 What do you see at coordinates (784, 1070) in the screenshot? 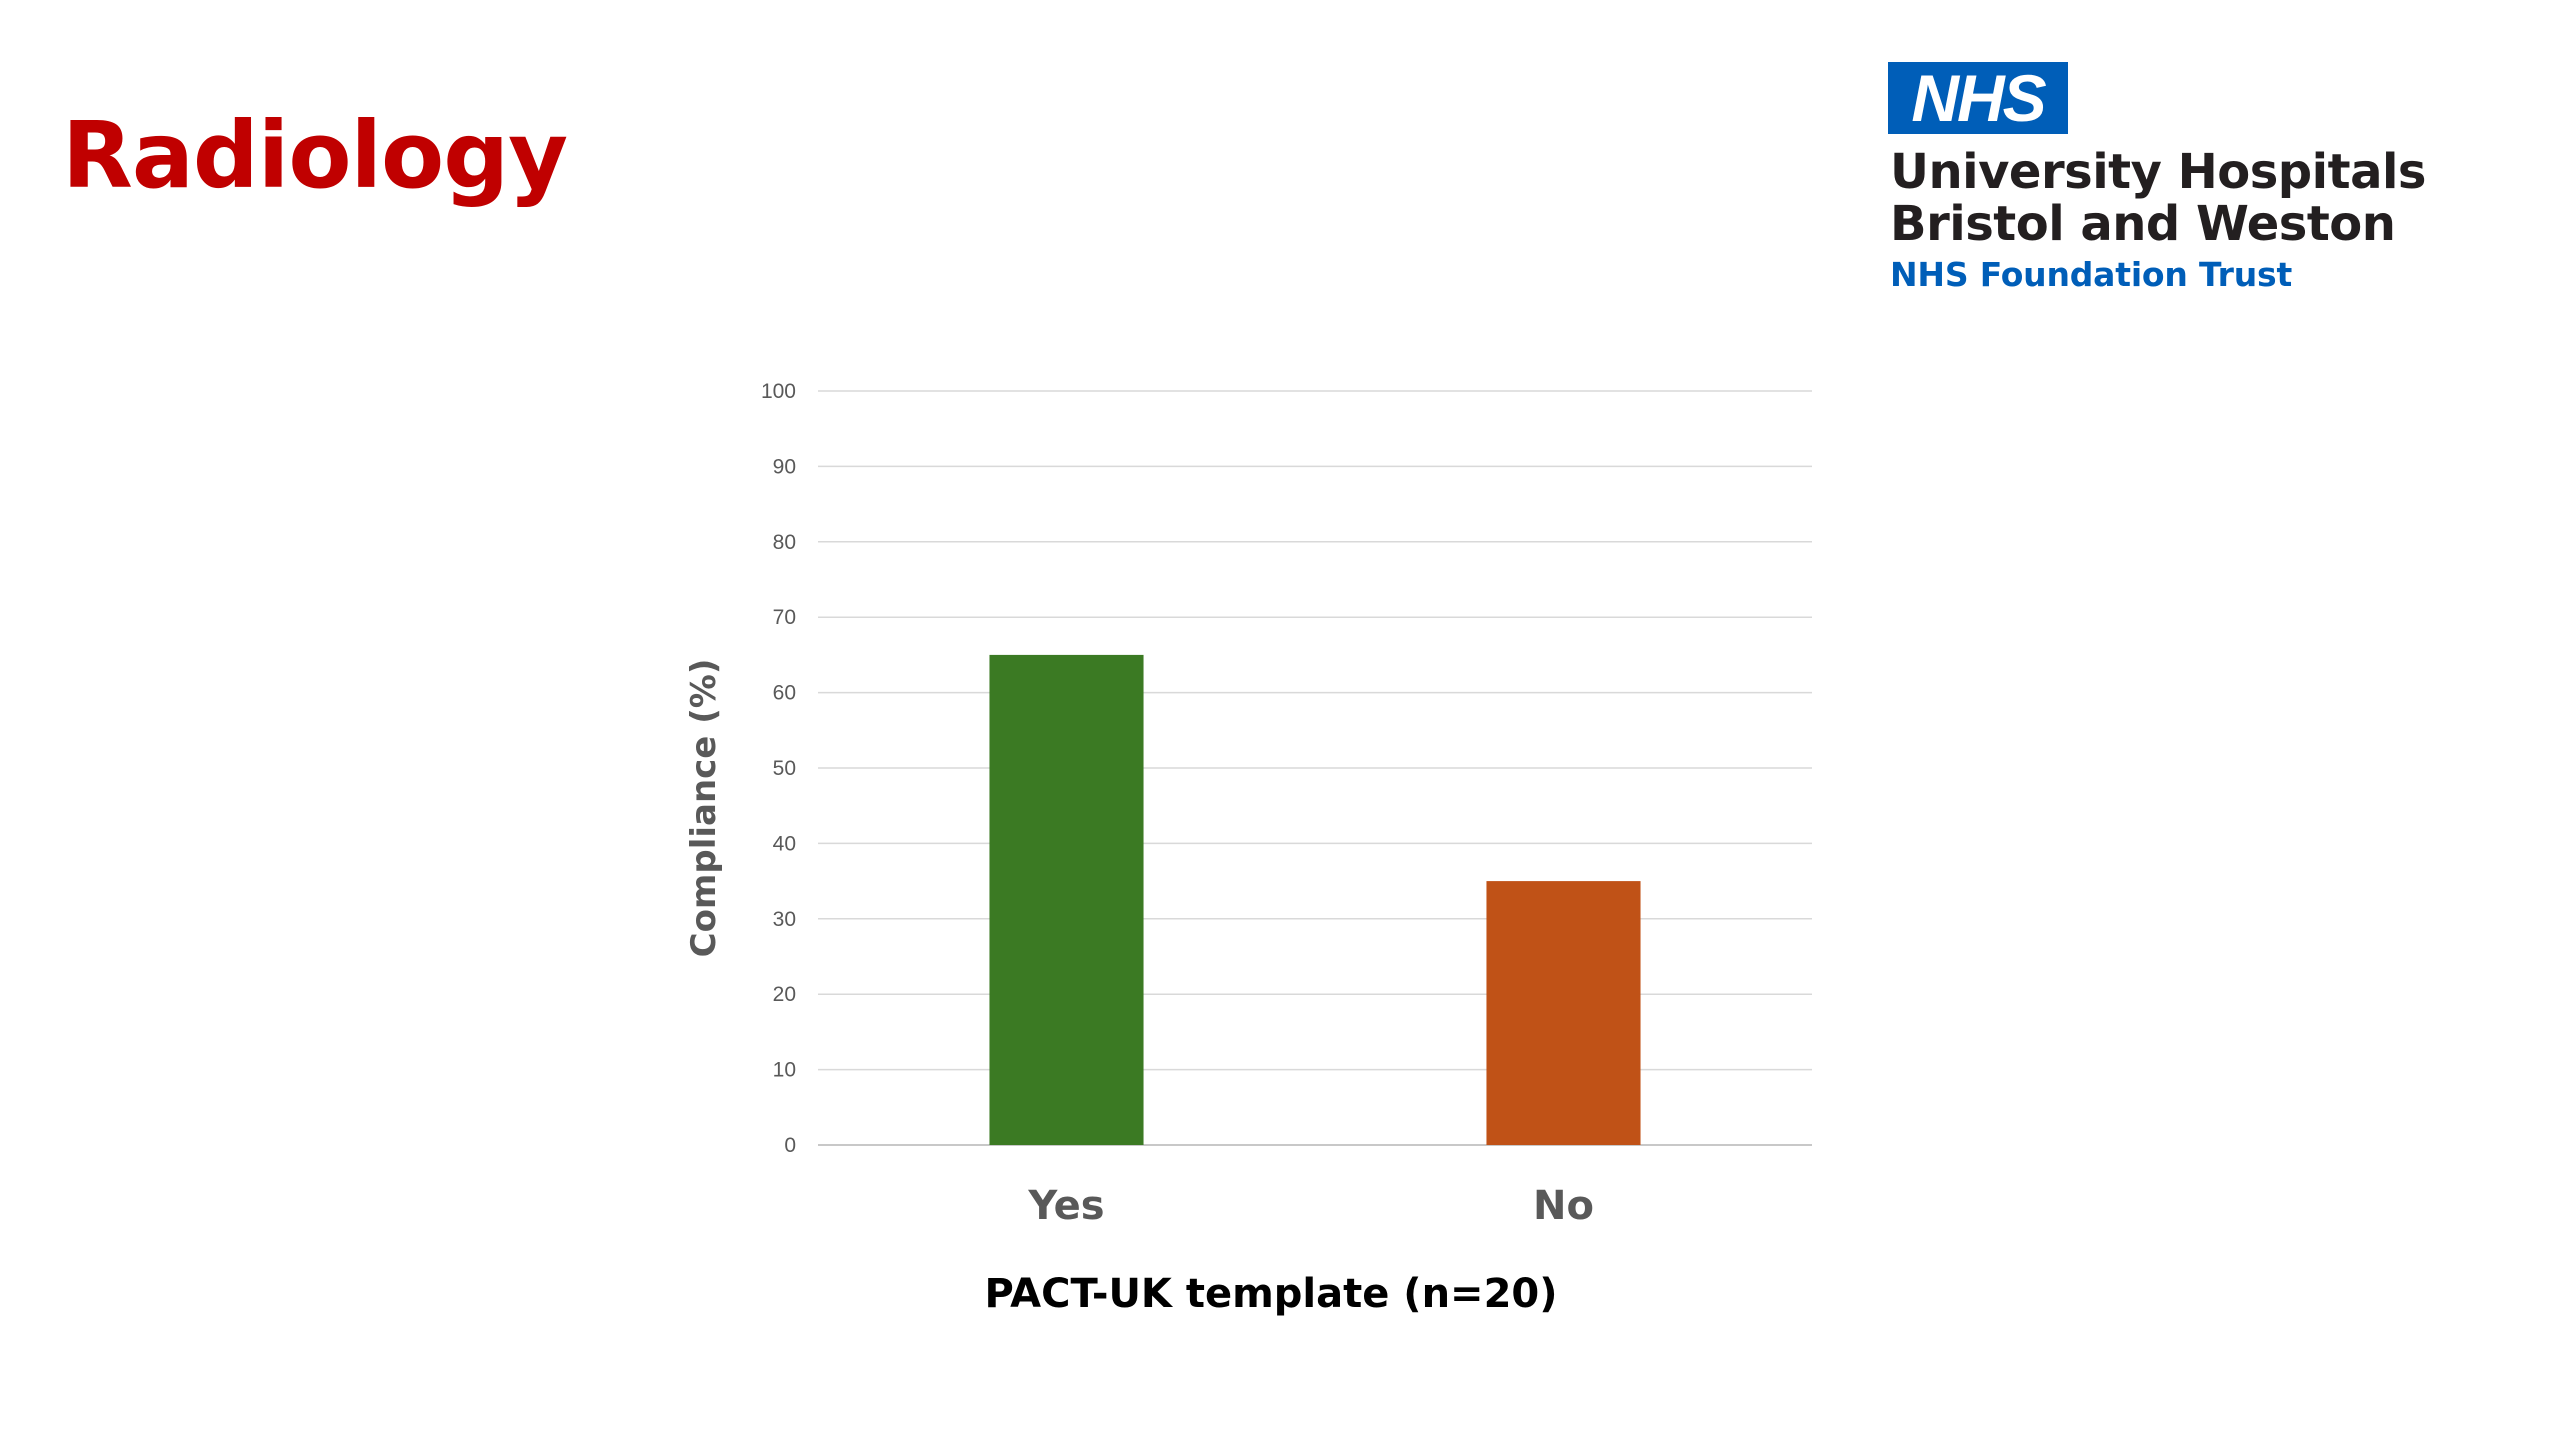
I see `y-tick-label: 10` at bounding box center [784, 1070].